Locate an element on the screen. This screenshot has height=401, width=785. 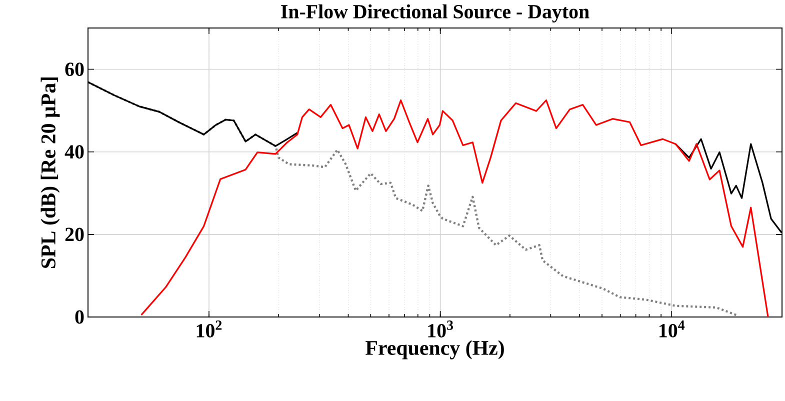
x-tick-label: 10$^{4}$ is located at coordinates (672, 329).